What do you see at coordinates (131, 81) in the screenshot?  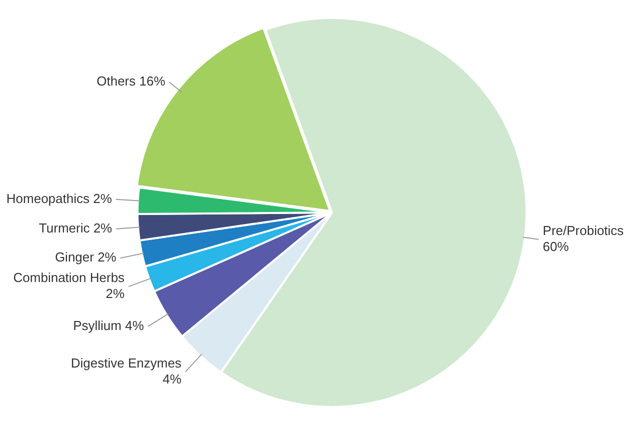 I see `slice-label: Others 16%` at bounding box center [131, 81].